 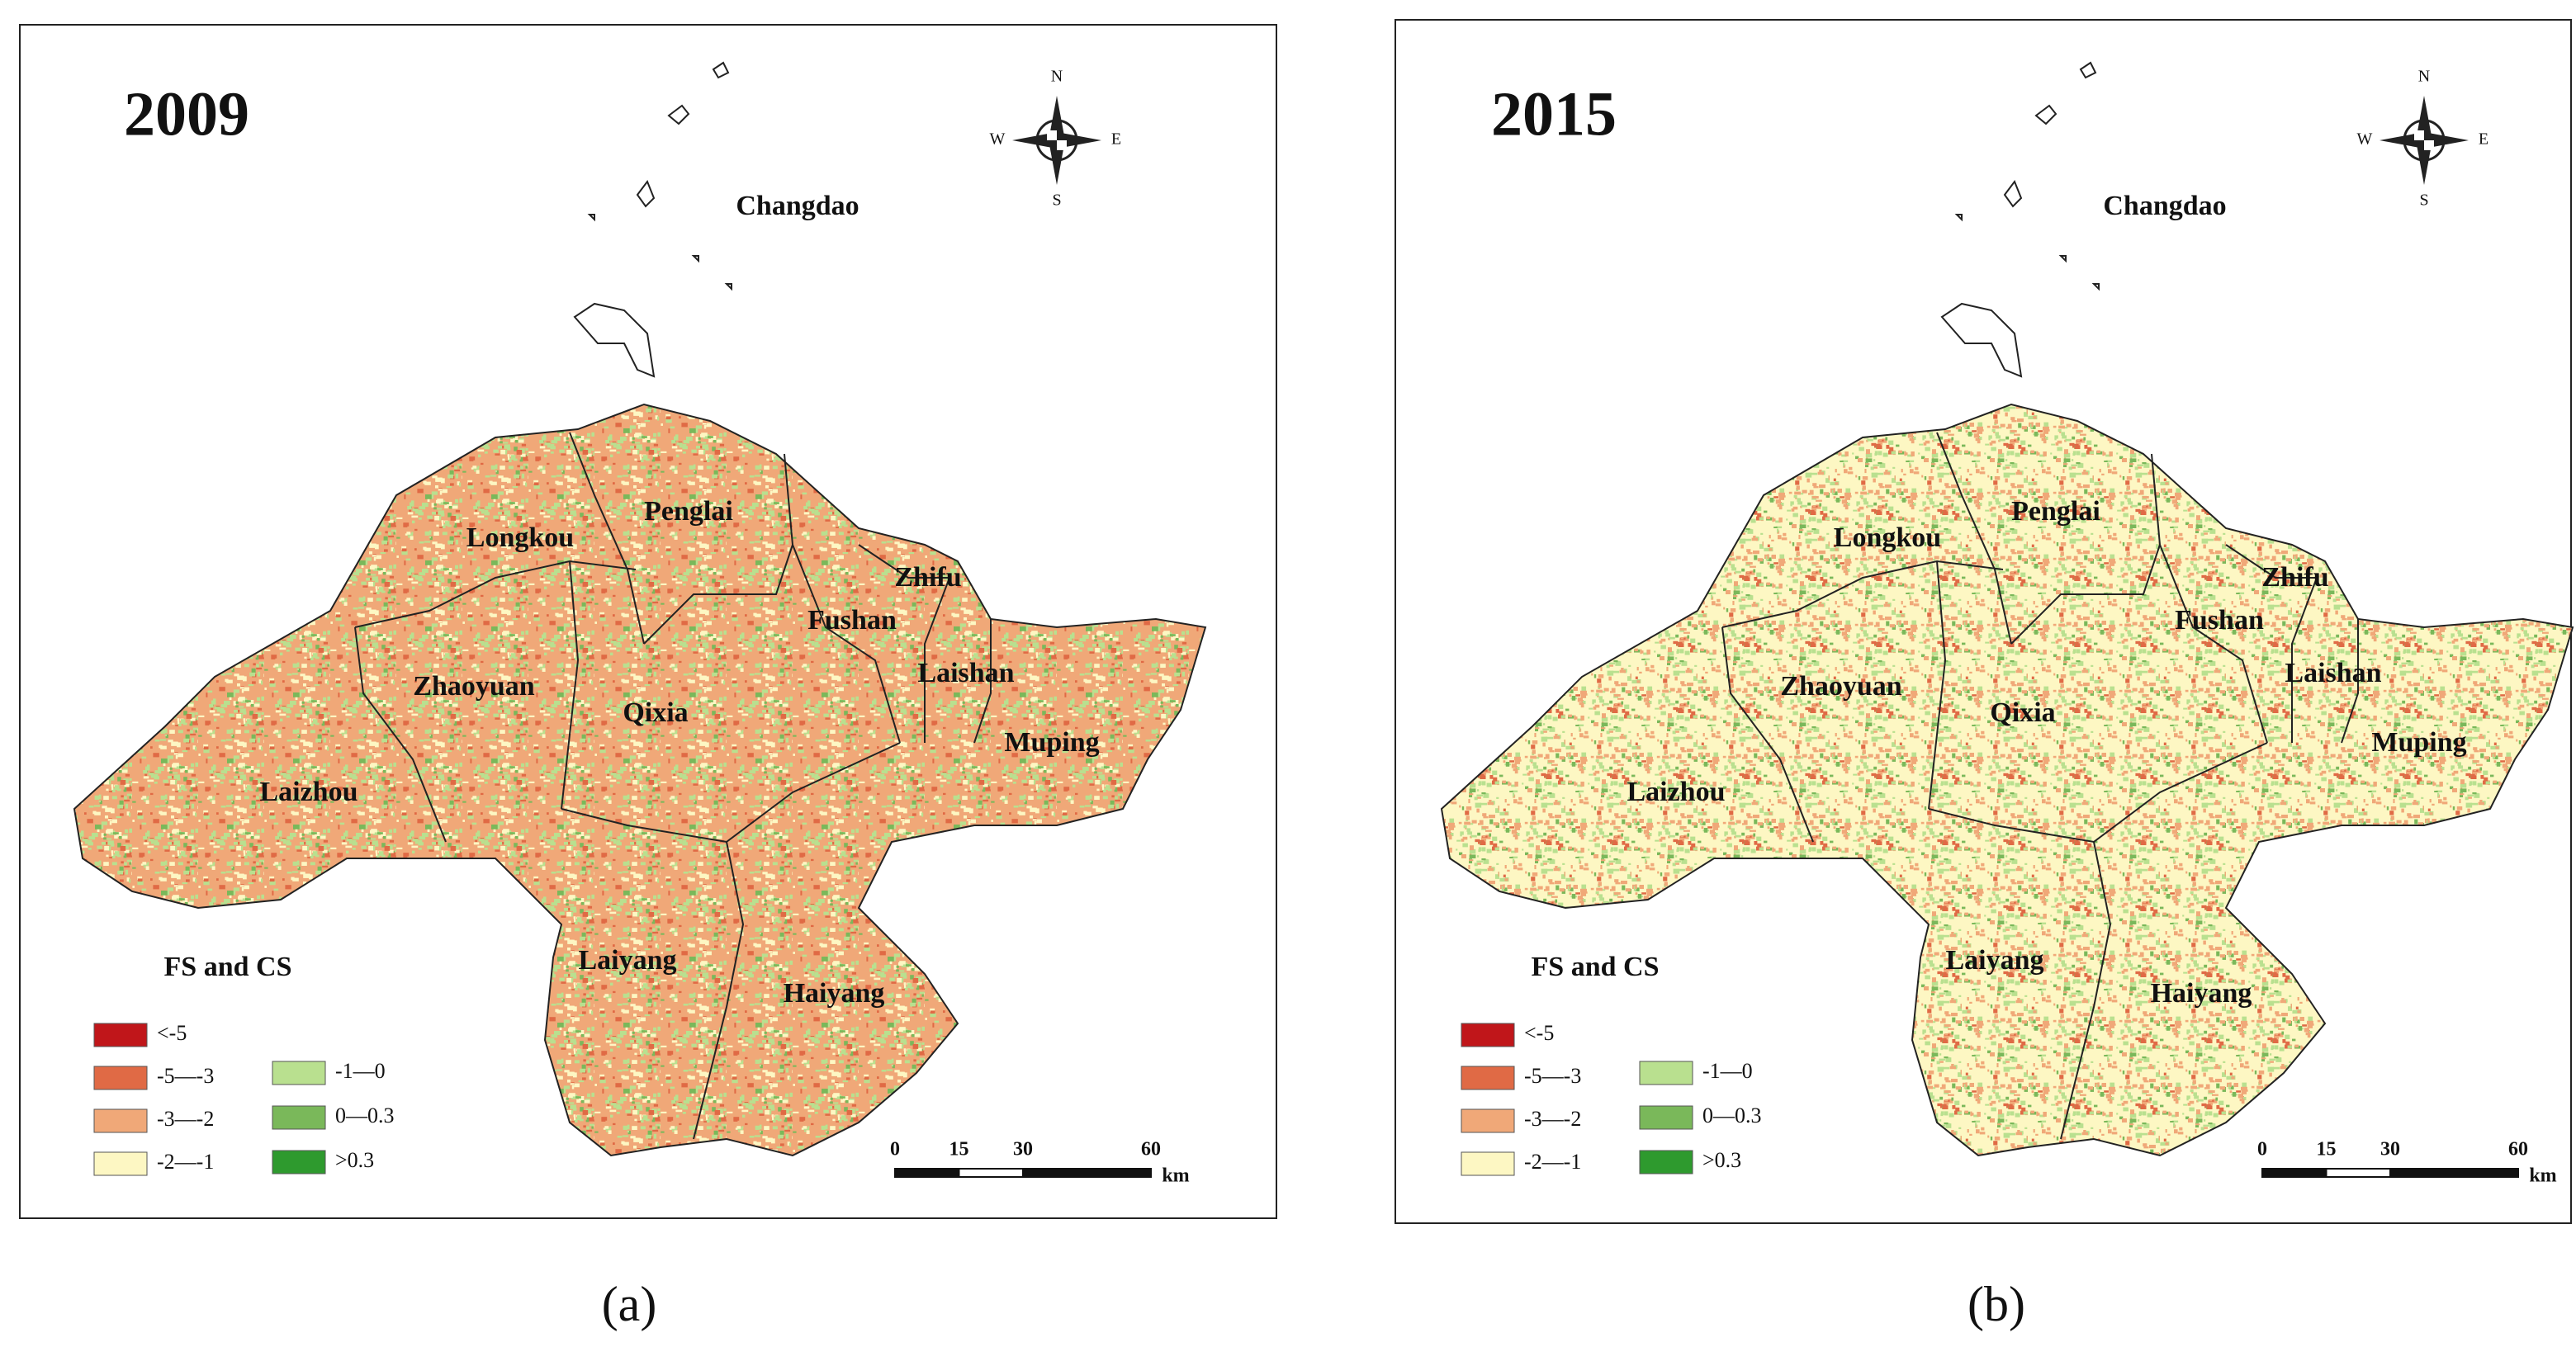 I want to click on district-label: Haiyang, so click(x=834, y=993).